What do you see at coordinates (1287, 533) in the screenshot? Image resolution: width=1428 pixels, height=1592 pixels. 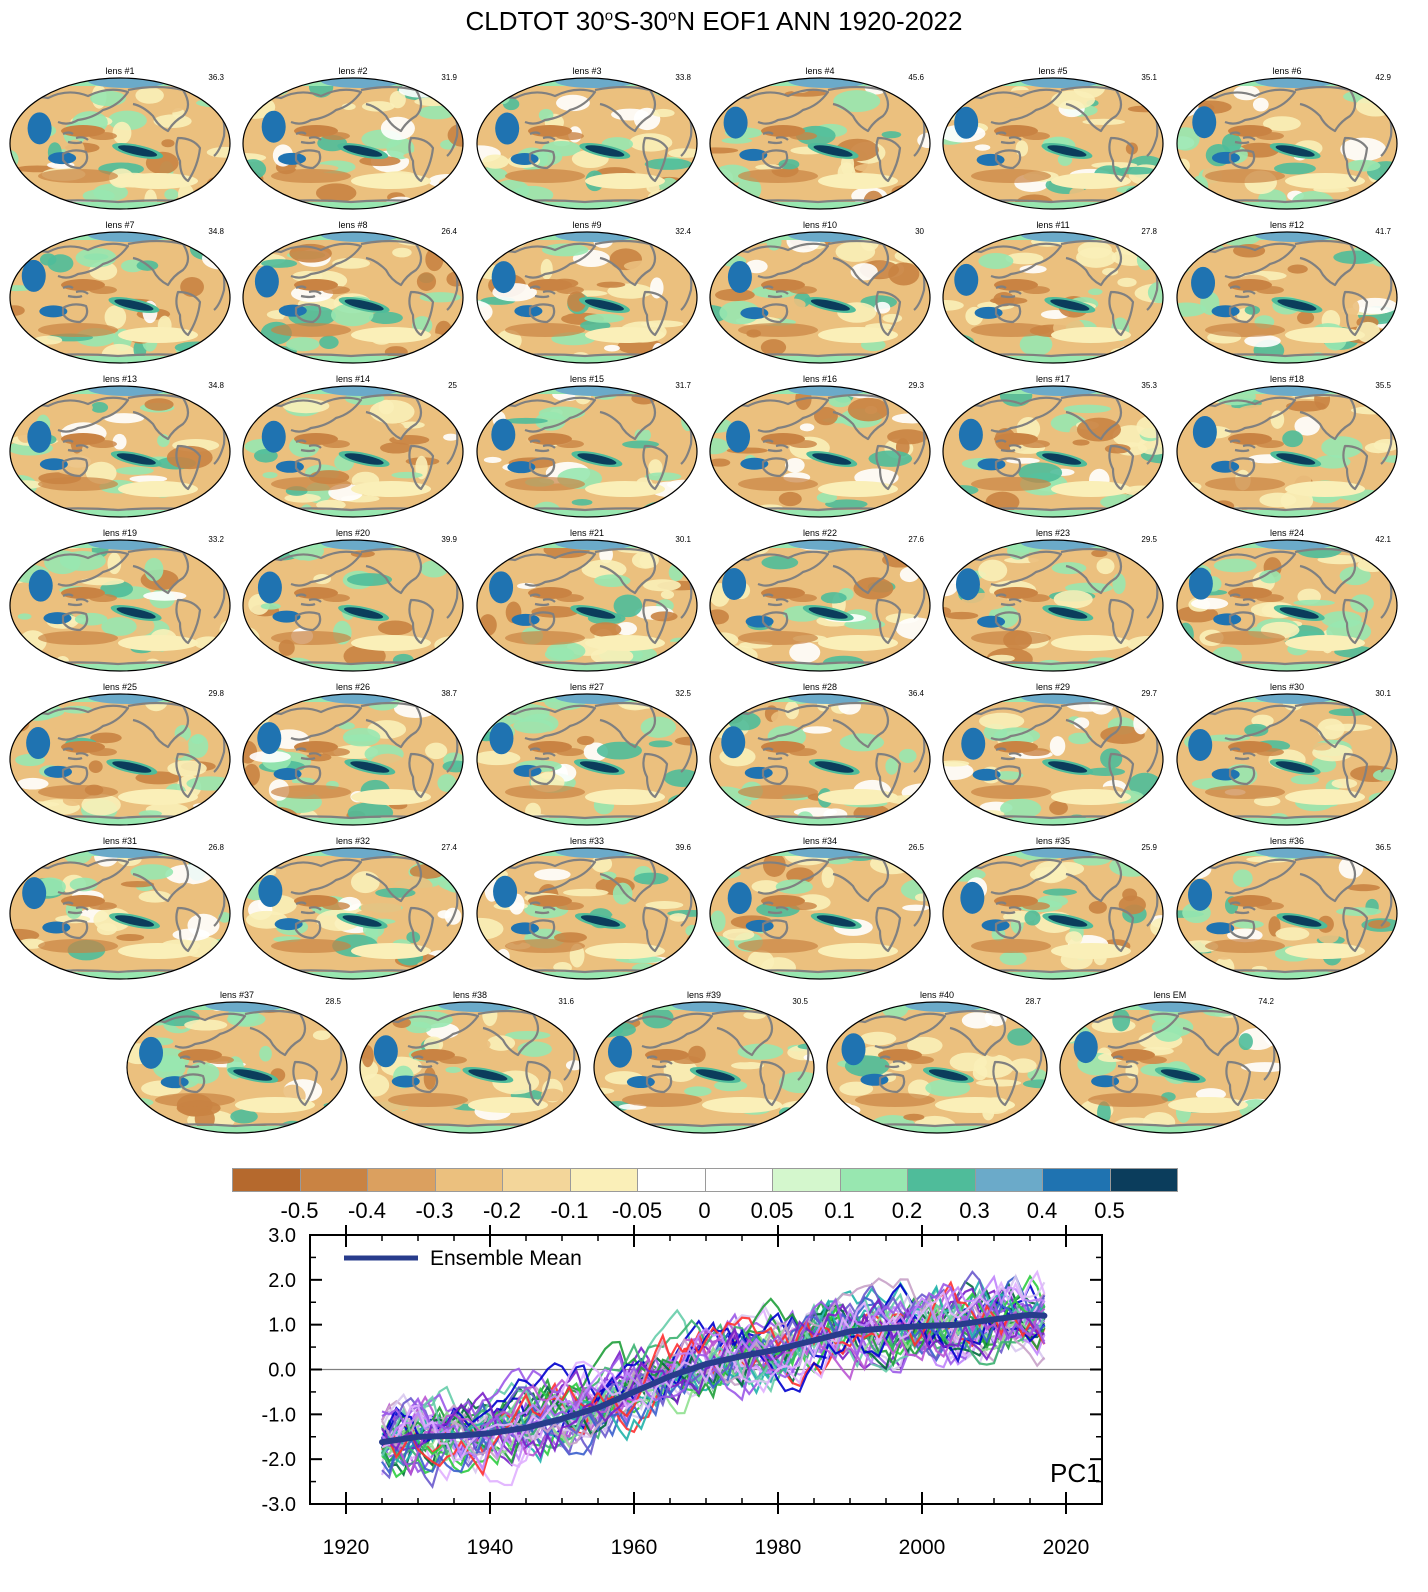 I see `map-panel-label: lens #24` at bounding box center [1287, 533].